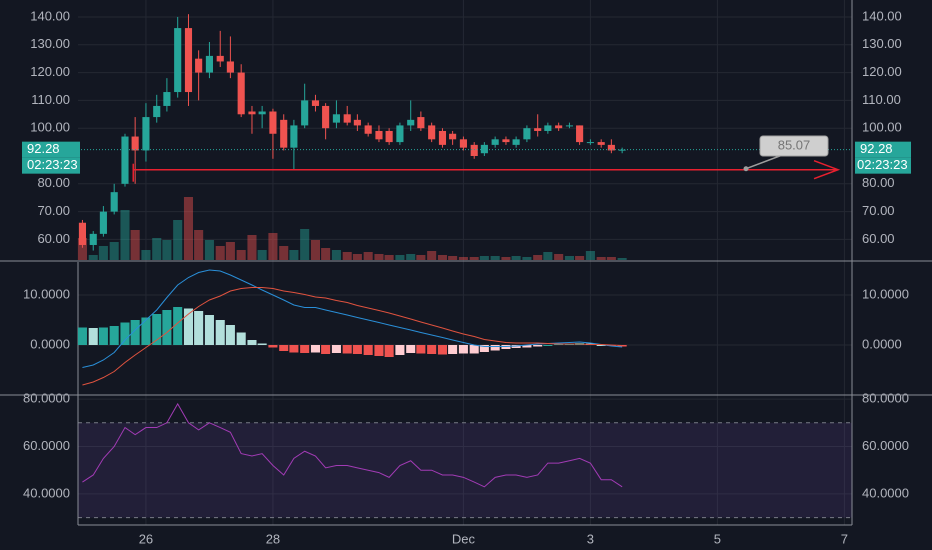 This screenshot has width=932, height=550. What do you see at coordinates (878, 238) in the screenshot?
I see `price-tick-label-right: 60.00` at bounding box center [878, 238].